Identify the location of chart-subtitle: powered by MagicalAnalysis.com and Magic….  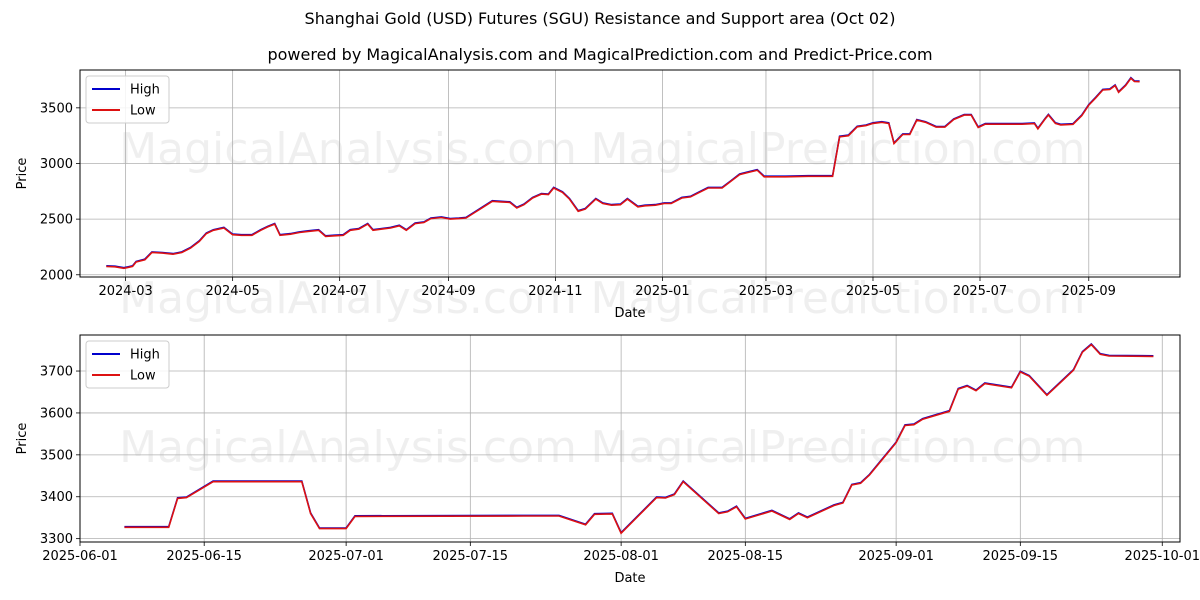
(600, 54).